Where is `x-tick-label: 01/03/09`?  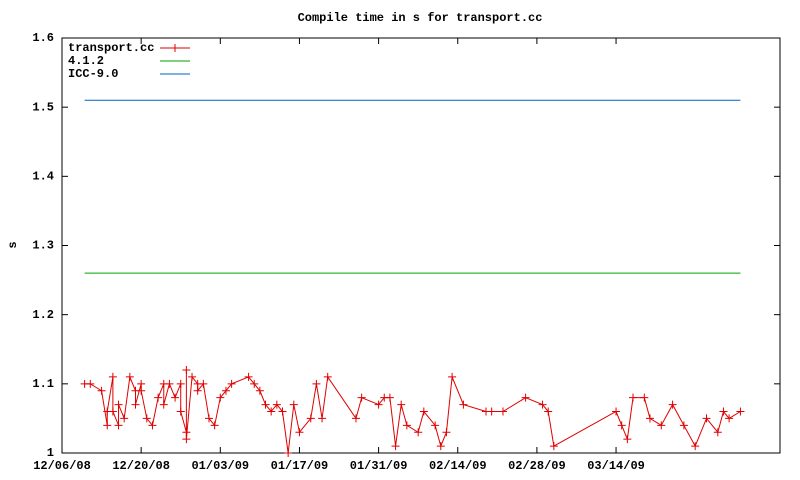 x-tick-label: 01/03/09 is located at coordinates (220, 466).